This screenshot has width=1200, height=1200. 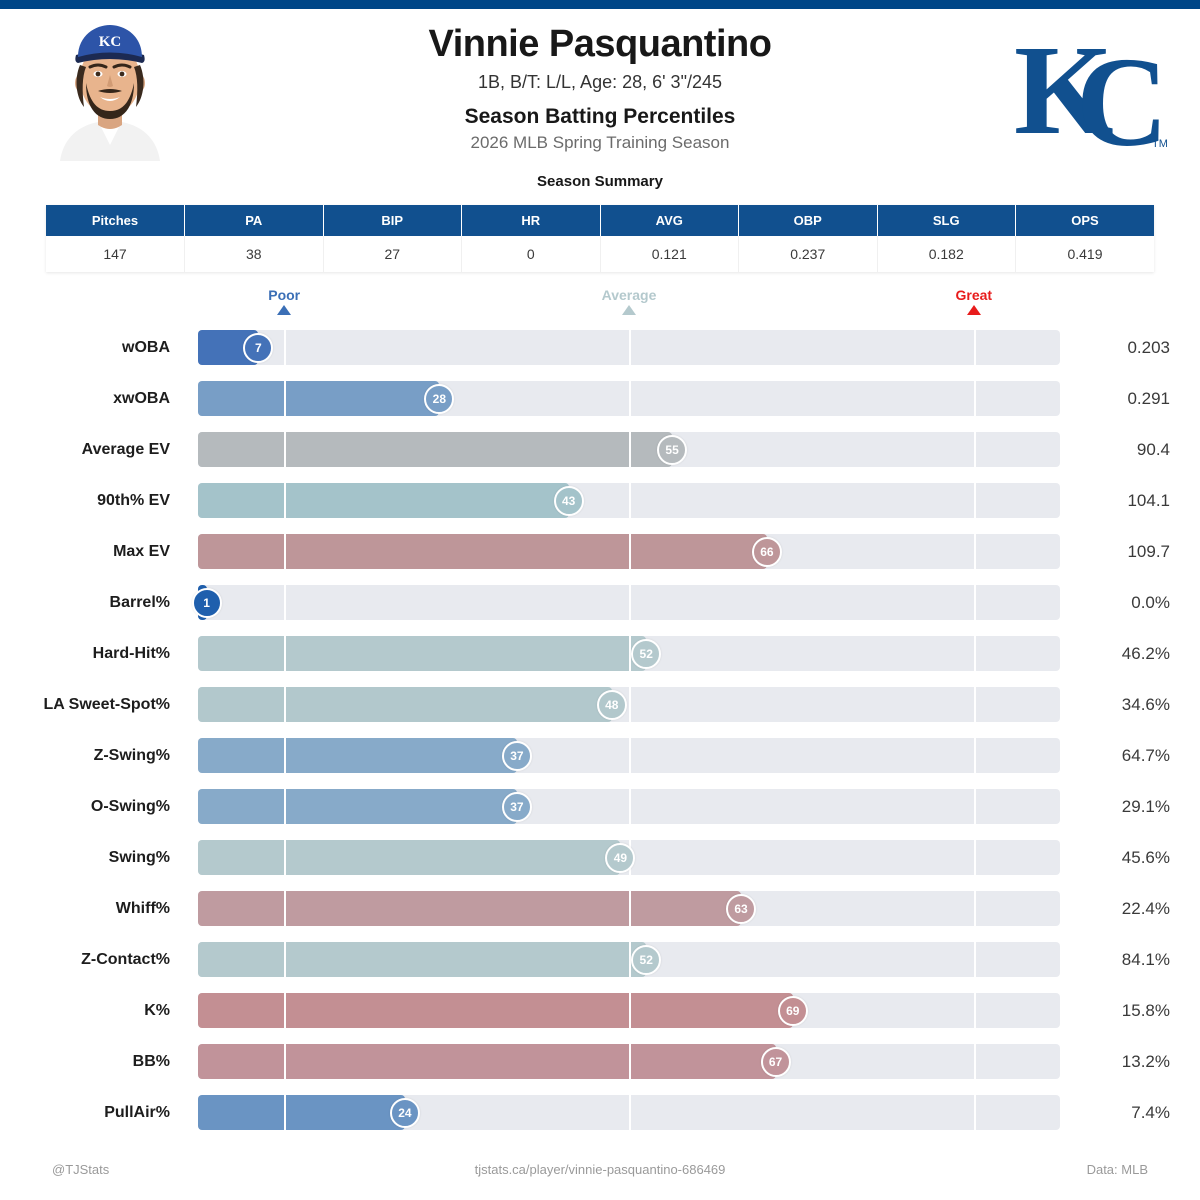 What do you see at coordinates (600, 347) in the screenshot?
I see `percentile-row: wOBA 7 0.203` at bounding box center [600, 347].